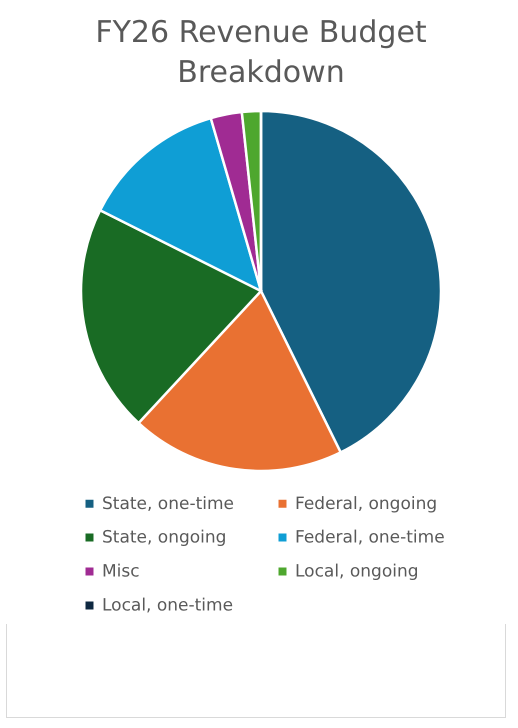 Image resolution: width=518 pixels, height=728 pixels. I want to click on legend-label: State, ongoing, so click(164, 538).